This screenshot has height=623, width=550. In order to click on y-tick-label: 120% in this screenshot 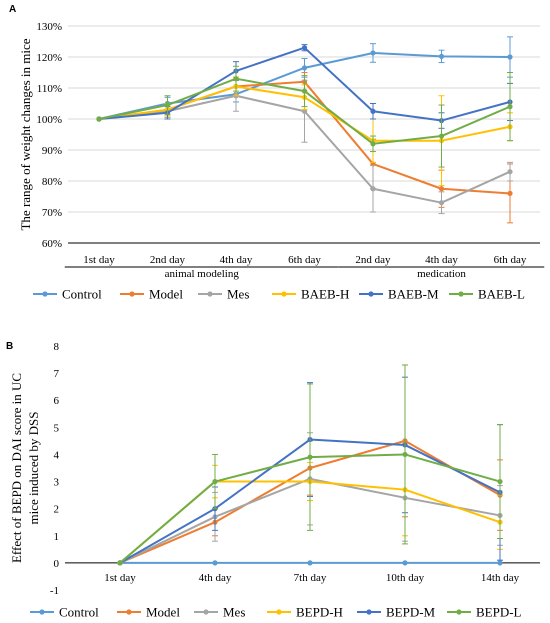, I will do `click(49, 58)`.